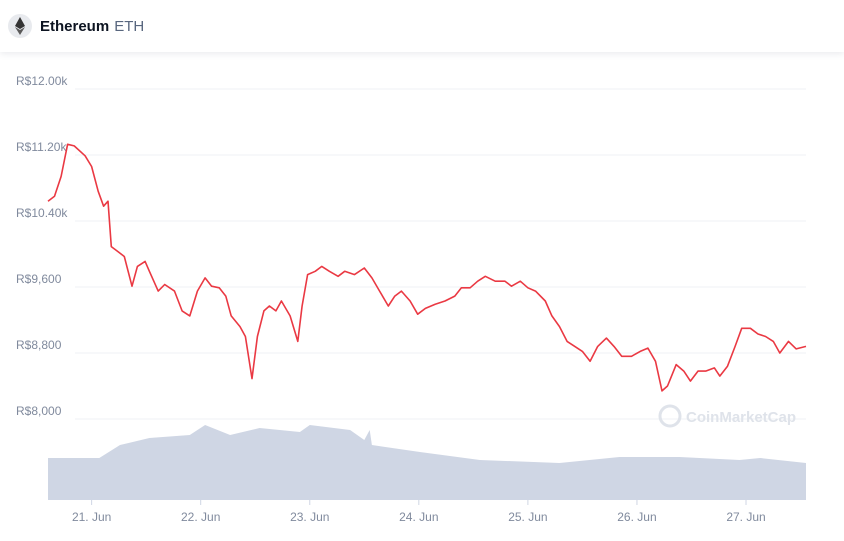  Describe the element at coordinates (41, 147) in the screenshot. I see `y-tick-label: R$11.20k` at that location.